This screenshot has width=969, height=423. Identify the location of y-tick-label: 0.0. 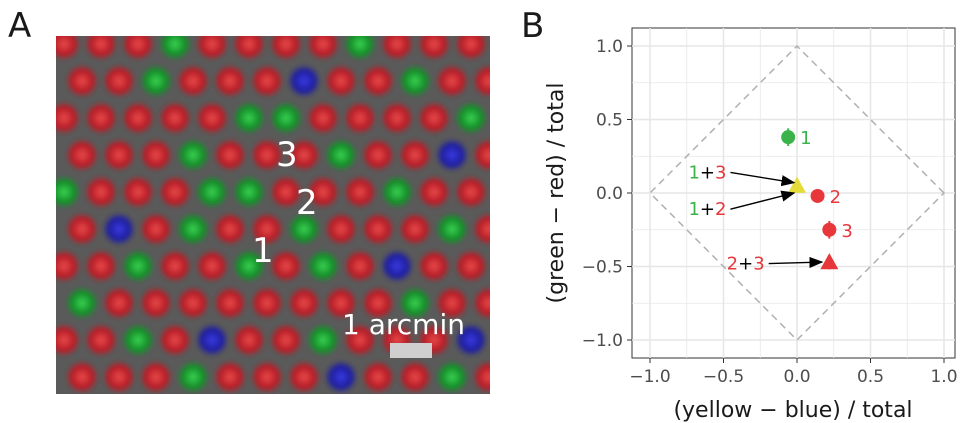
(609, 194).